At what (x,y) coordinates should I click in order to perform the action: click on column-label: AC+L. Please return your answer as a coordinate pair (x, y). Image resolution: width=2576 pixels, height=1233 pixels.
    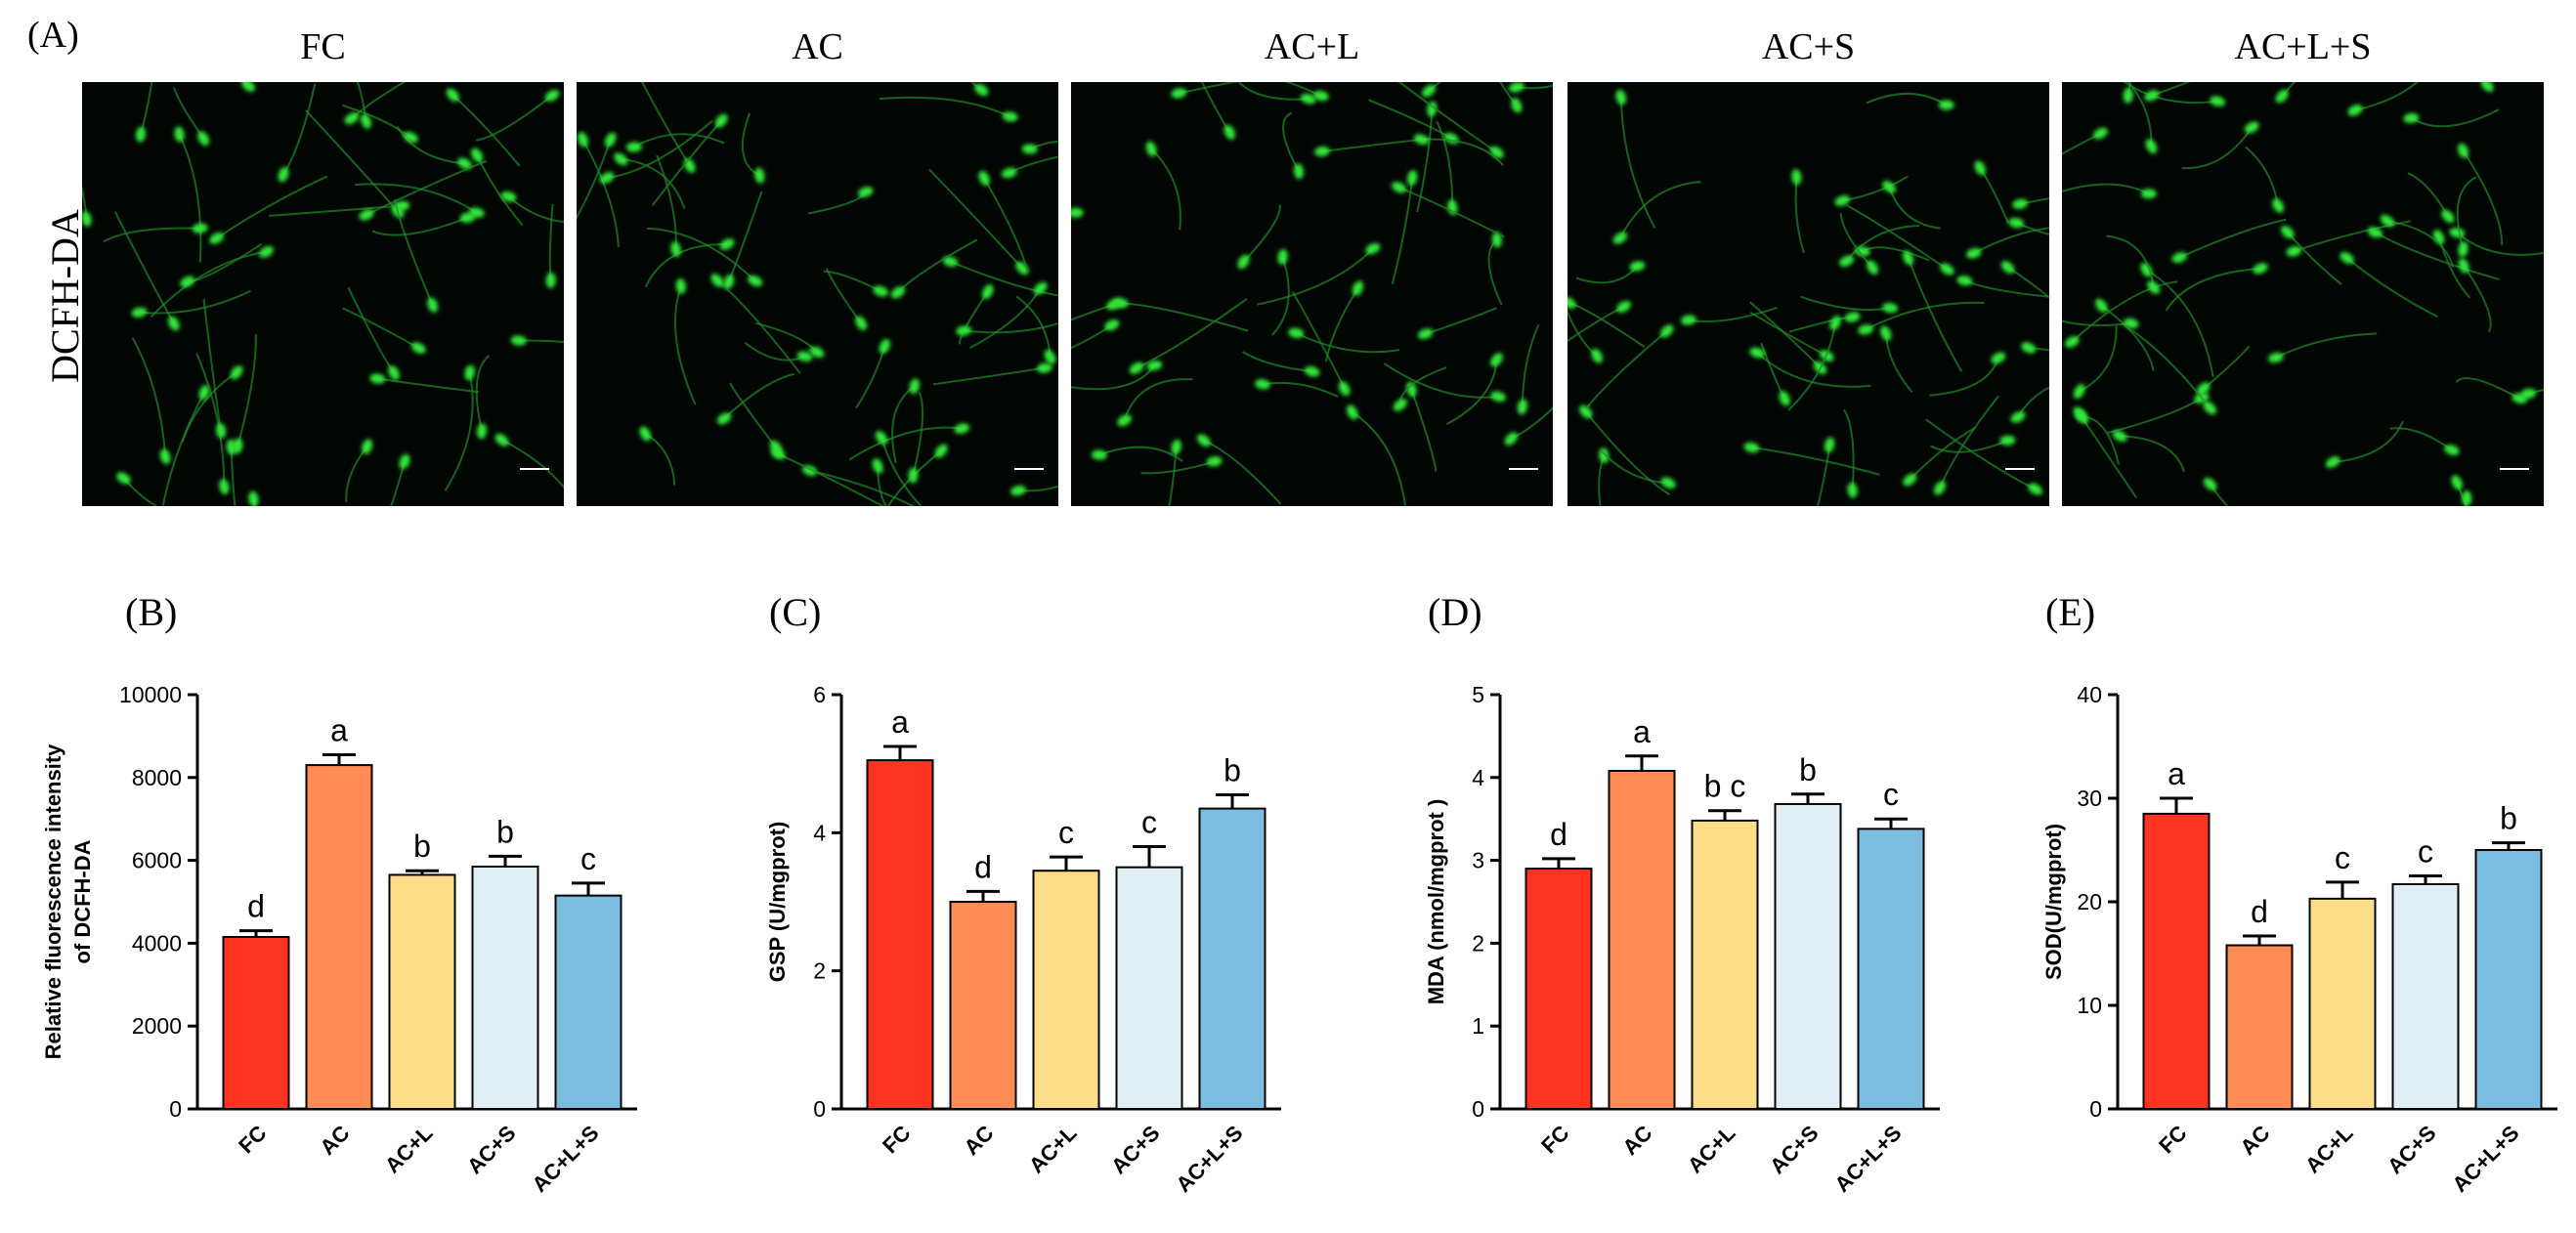
    Looking at the image, I should click on (1312, 46).